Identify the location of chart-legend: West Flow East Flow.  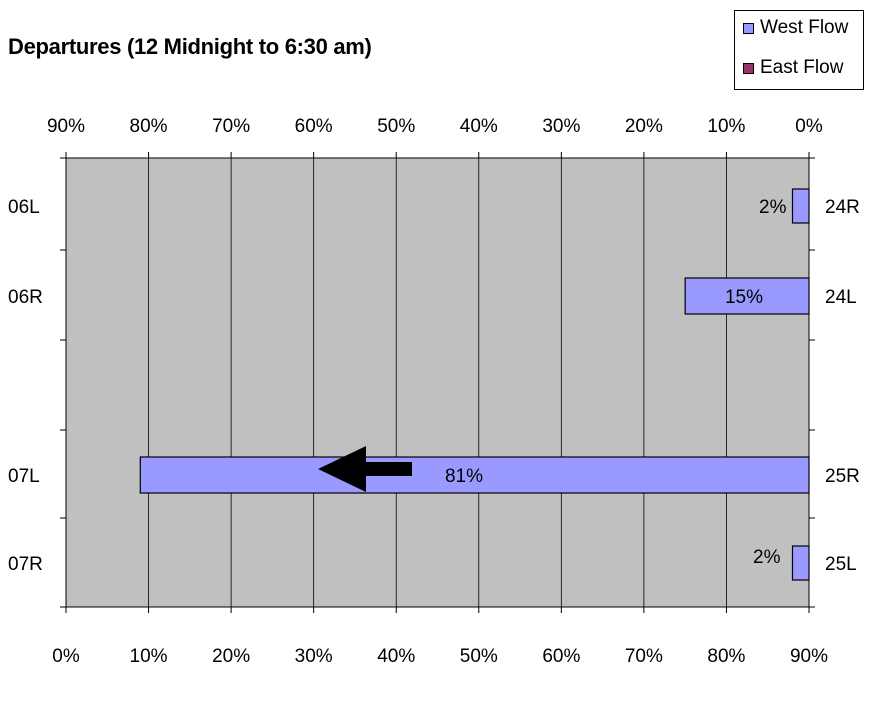
(799, 50).